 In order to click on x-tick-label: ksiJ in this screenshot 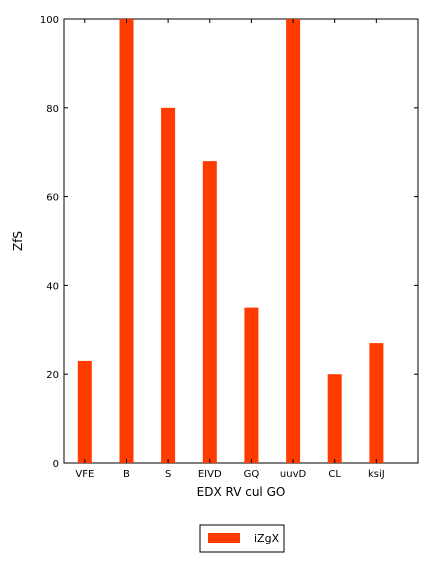, I will do `click(376, 474)`.